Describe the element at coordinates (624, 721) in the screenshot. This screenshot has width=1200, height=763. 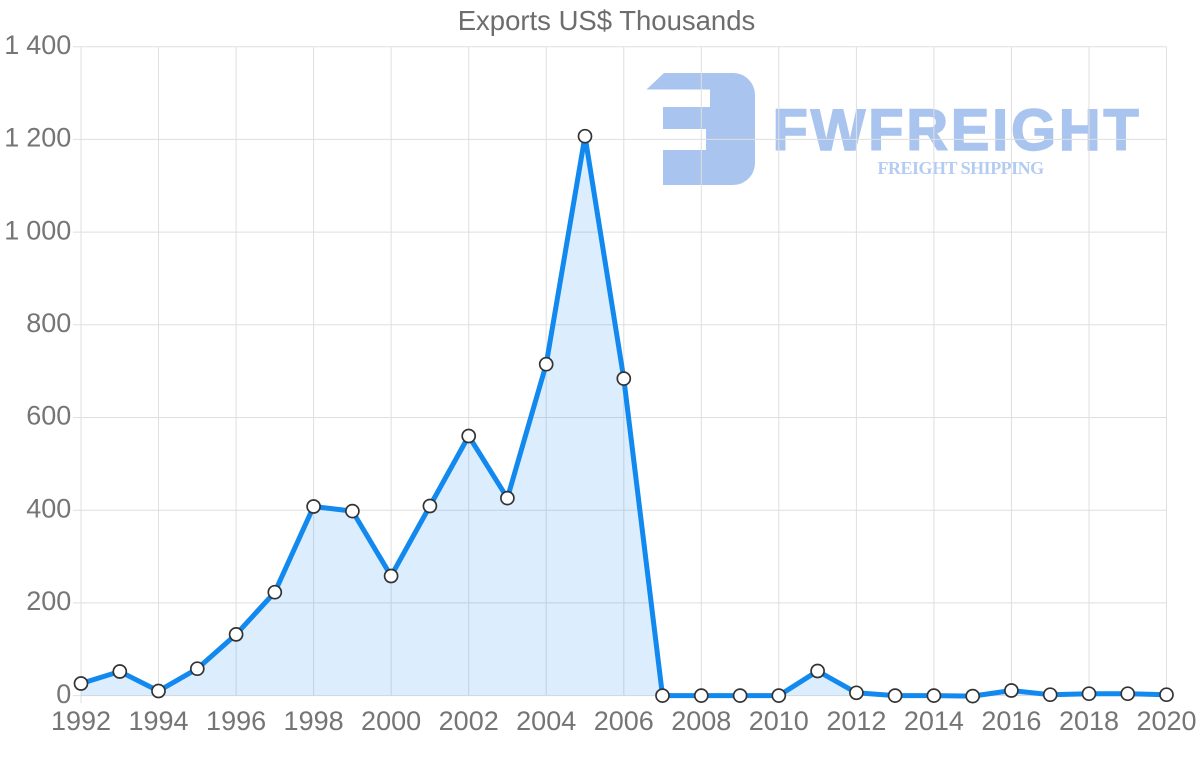
I see `svg-text: 2006` at that location.